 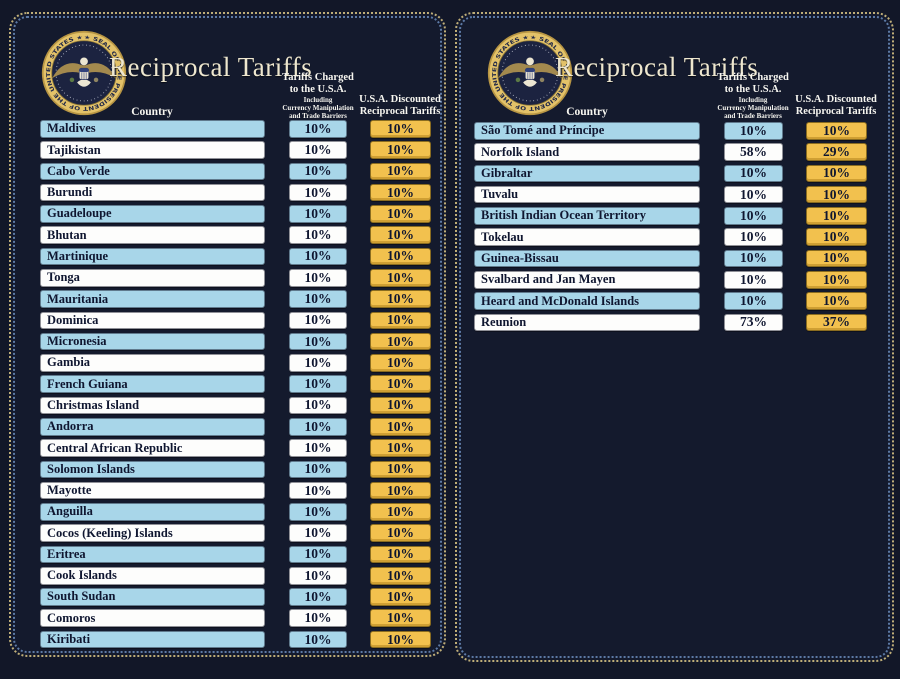 What do you see at coordinates (835, 106) in the screenshot?
I see `column-header-discounted: U.S.A. Discounted Reciprocal Tariffs` at bounding box center [835, 106].